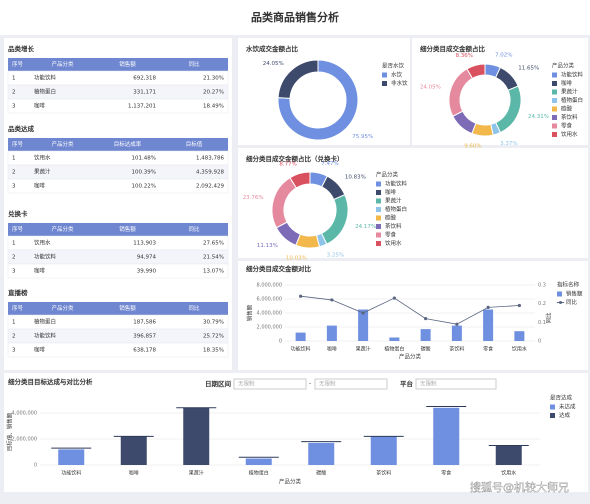 Image resolution: width=590 pixels, height=504 pixels. What do you see at coordinates (399, 83) in the screenshot?
I see `legend-item: 非水饮` at bounding box center [399, 83].